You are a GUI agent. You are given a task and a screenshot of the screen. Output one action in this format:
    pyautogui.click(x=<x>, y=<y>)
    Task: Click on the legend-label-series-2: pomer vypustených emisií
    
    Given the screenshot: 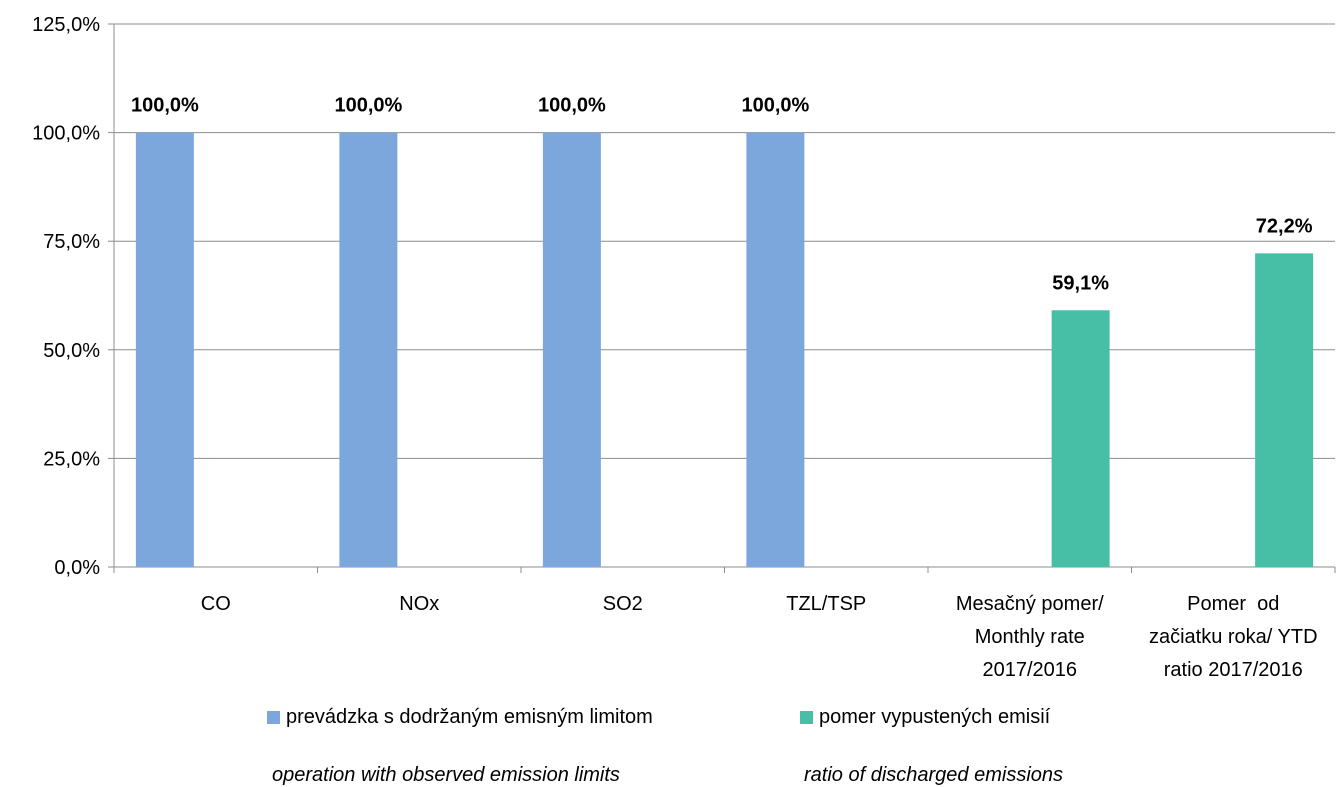 What is the action you would take?
    pyautogui.click(x=935, y=717)
    